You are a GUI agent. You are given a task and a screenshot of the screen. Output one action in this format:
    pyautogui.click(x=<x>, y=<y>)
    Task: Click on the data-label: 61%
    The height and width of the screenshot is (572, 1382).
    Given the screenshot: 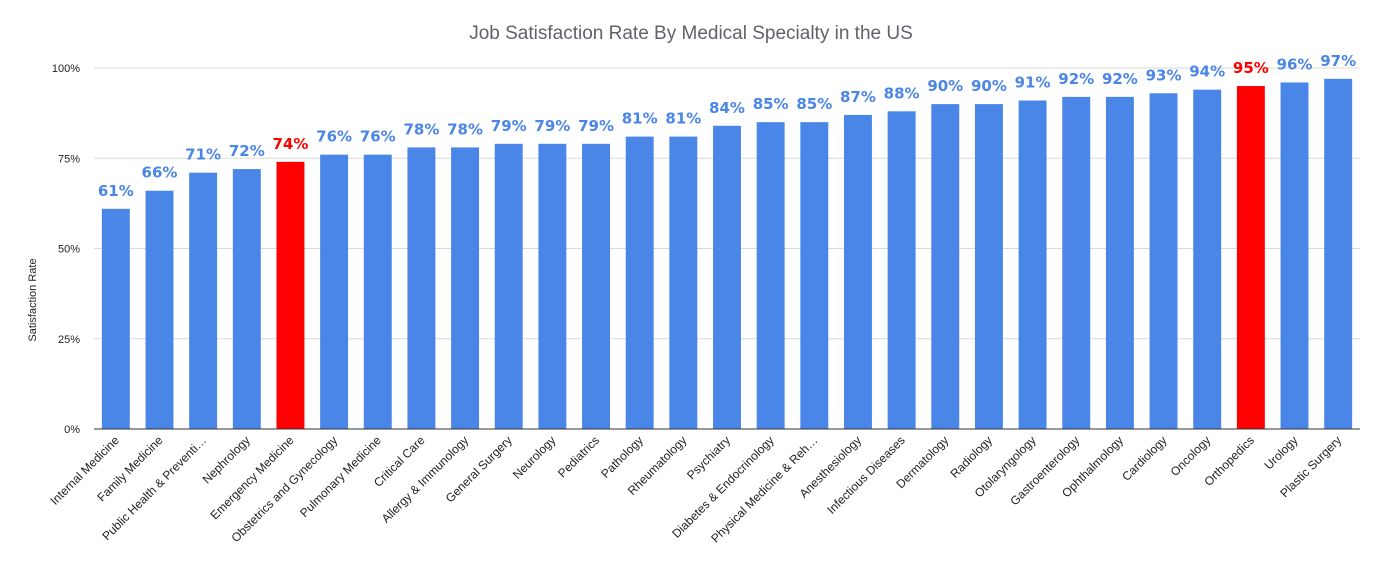 What is the action you would take?
    pyautogui.click(x=116, y=191)
    